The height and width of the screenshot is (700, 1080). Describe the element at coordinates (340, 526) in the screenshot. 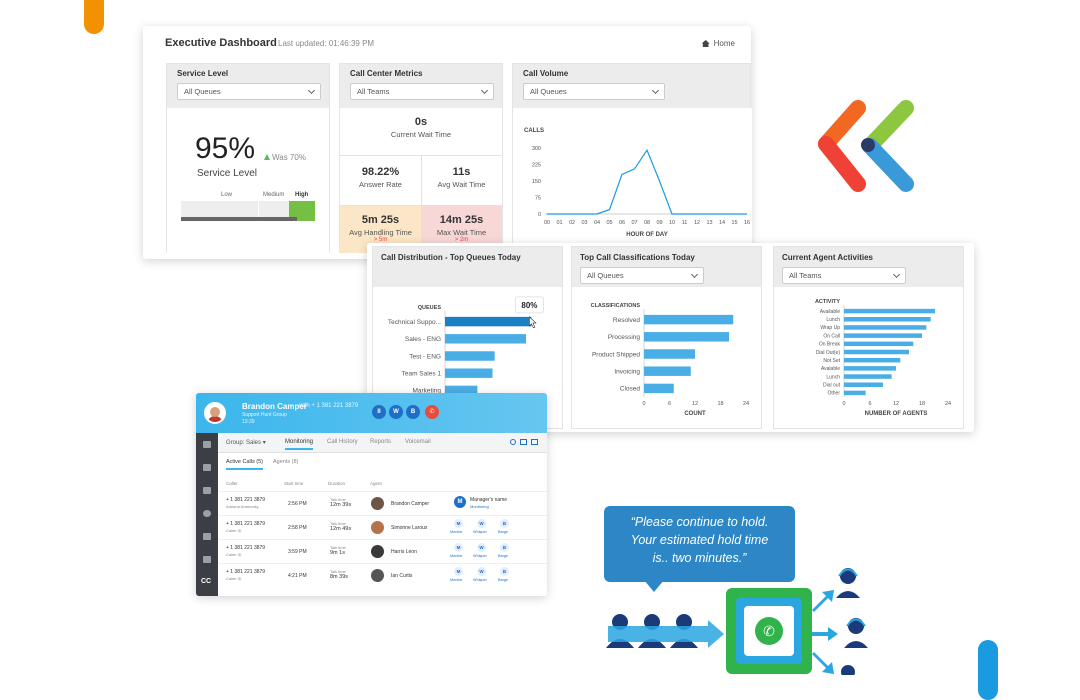

I see `duration: Talk time 12m 49s` at that location.